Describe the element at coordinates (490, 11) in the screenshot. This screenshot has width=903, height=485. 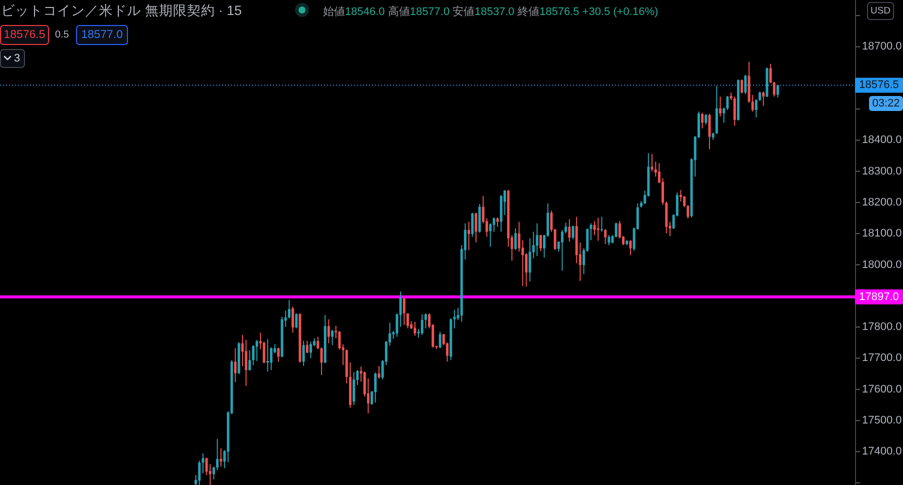
I see `text: 始値18546.0 高値18577.0 安値18537.0 終値18576.5 +30.5 (+0.16%)` at that location.